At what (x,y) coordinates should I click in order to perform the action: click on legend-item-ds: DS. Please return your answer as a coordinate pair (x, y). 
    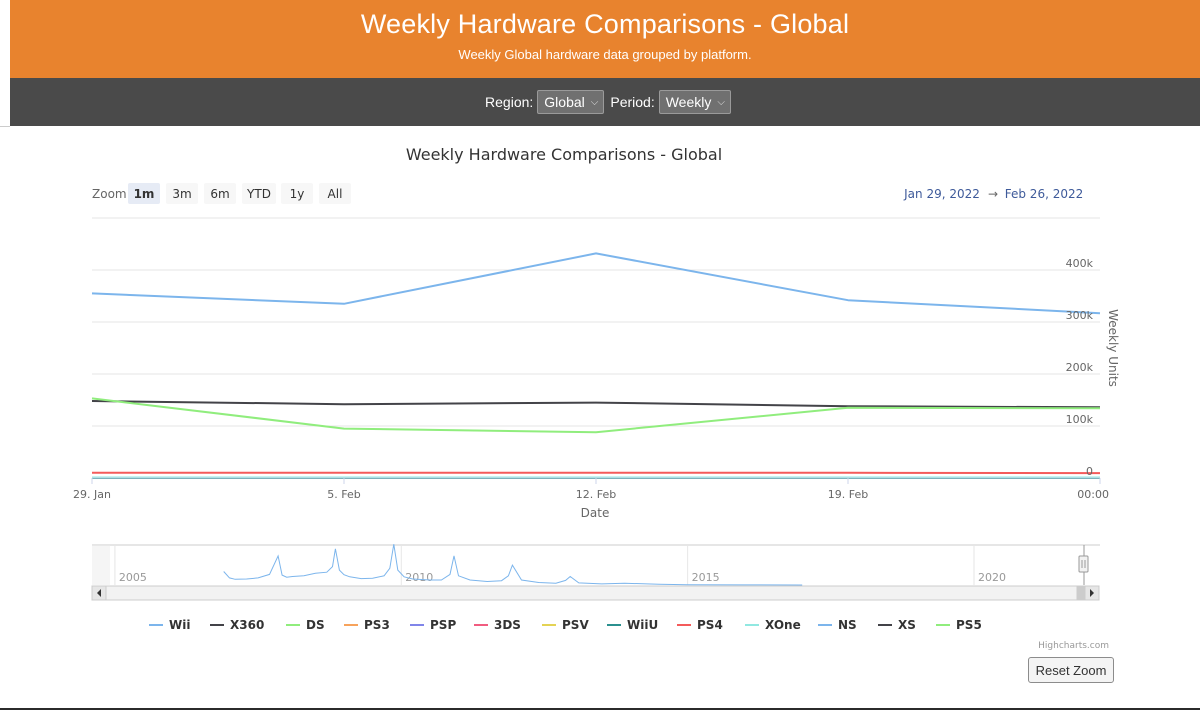
    Looking at the image, I should click on (305, 625).